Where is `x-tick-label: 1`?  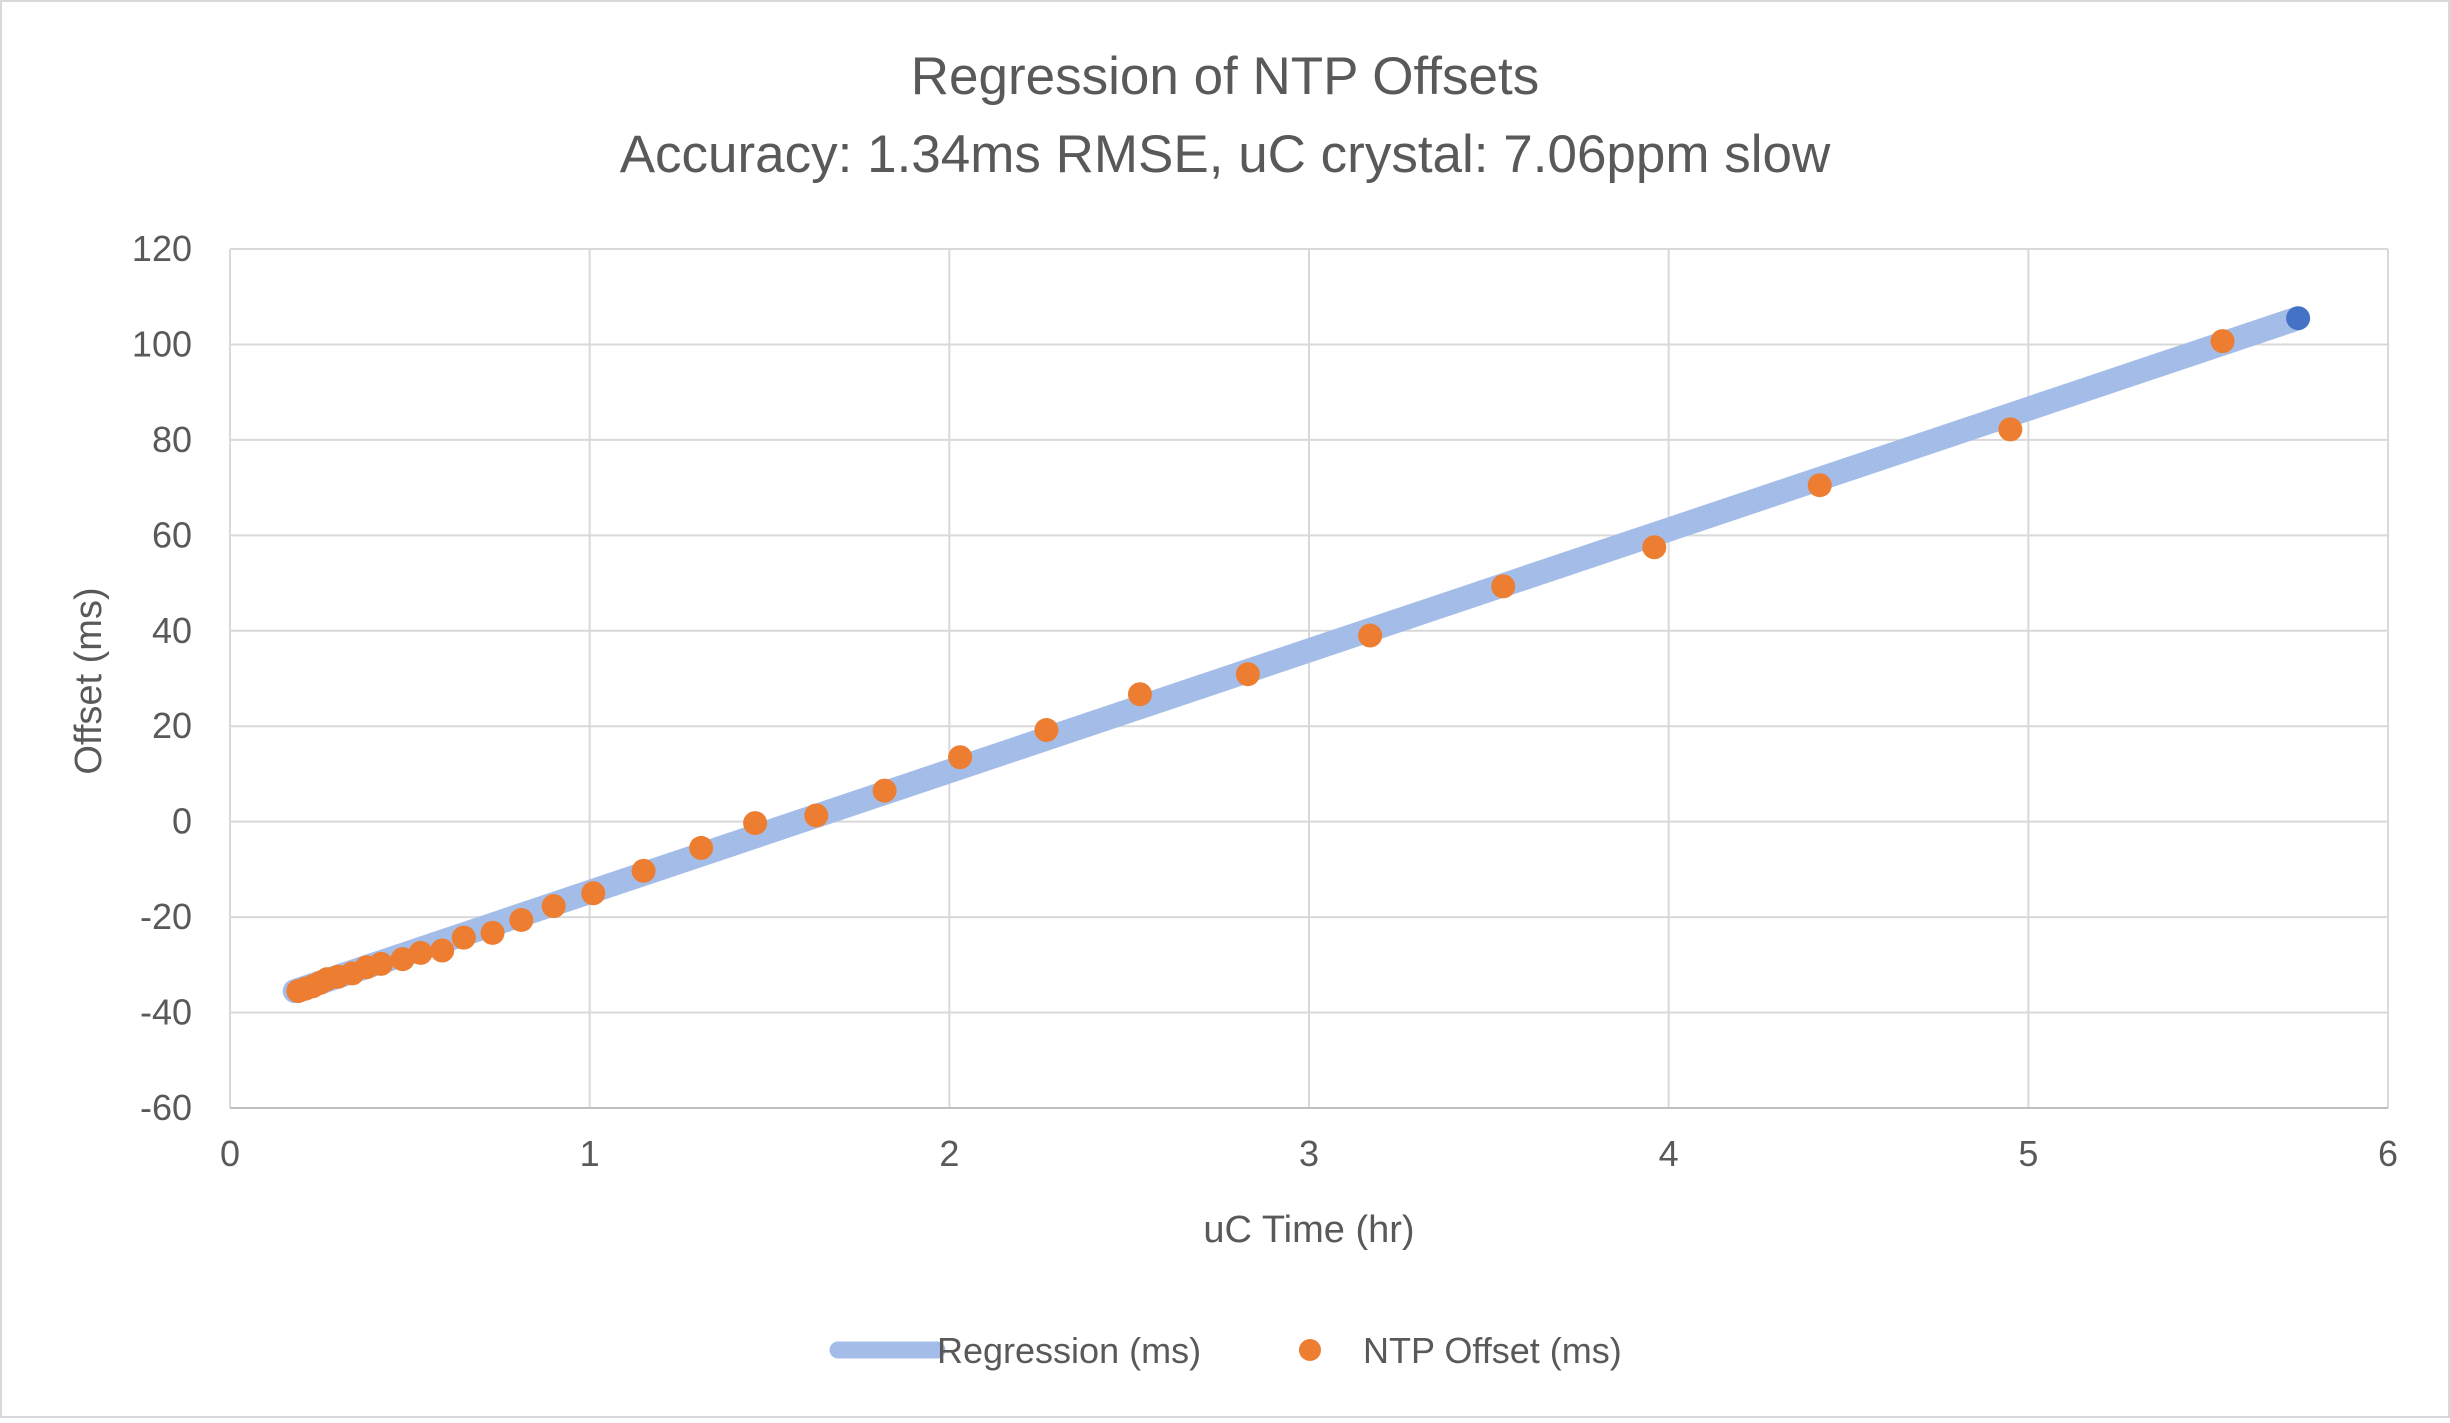
x-tick-label: 1 is located at coordinates (590, 1153).